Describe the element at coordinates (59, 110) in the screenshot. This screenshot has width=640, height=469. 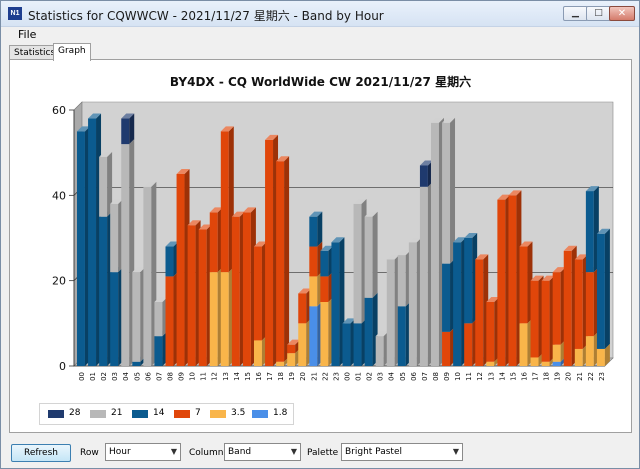
I see `y-tick-label: 60` at that location.